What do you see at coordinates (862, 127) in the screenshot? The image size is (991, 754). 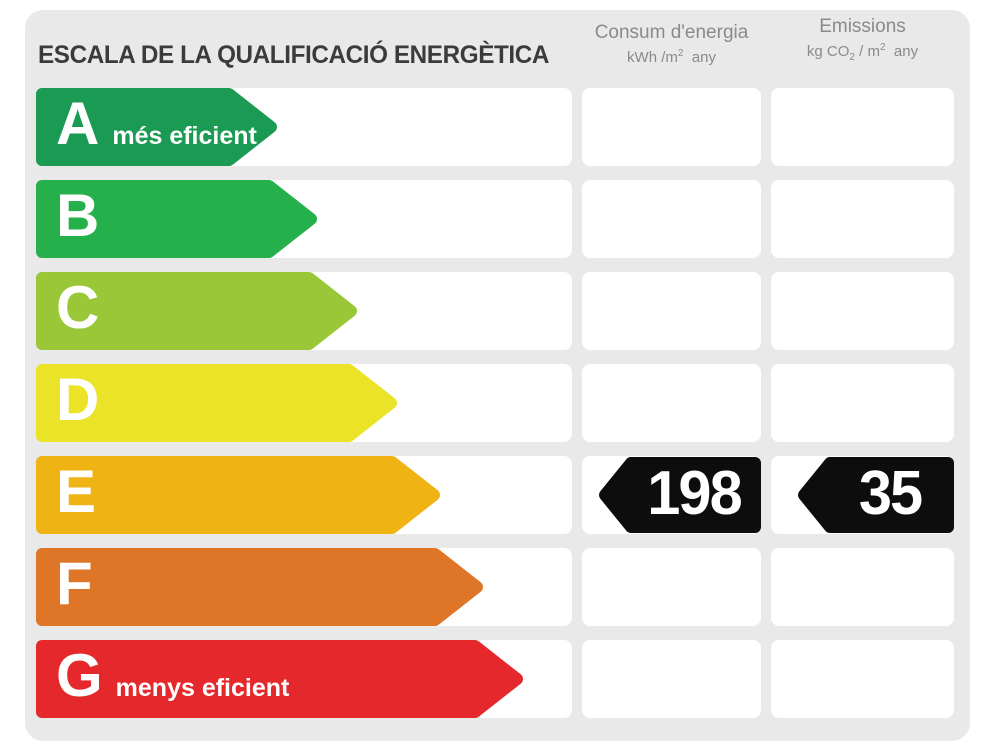 I see `emissions-cell-a` at bounding box center [862, 127].